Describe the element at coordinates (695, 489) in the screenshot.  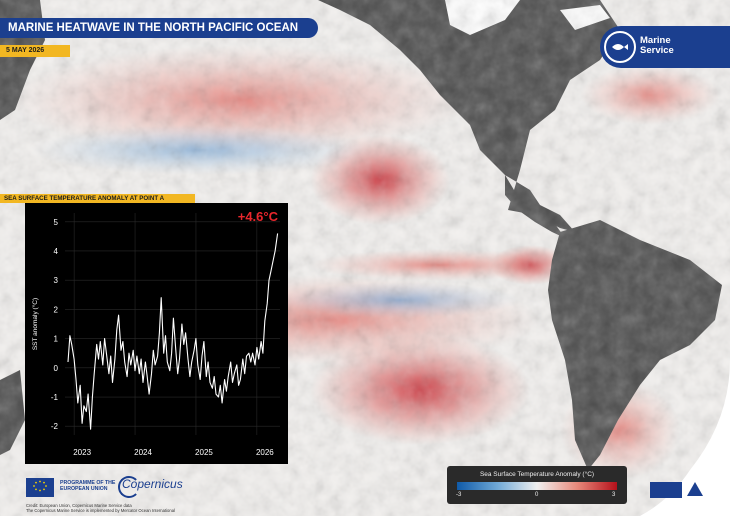
I see `mercator-logo-icon` at that location.